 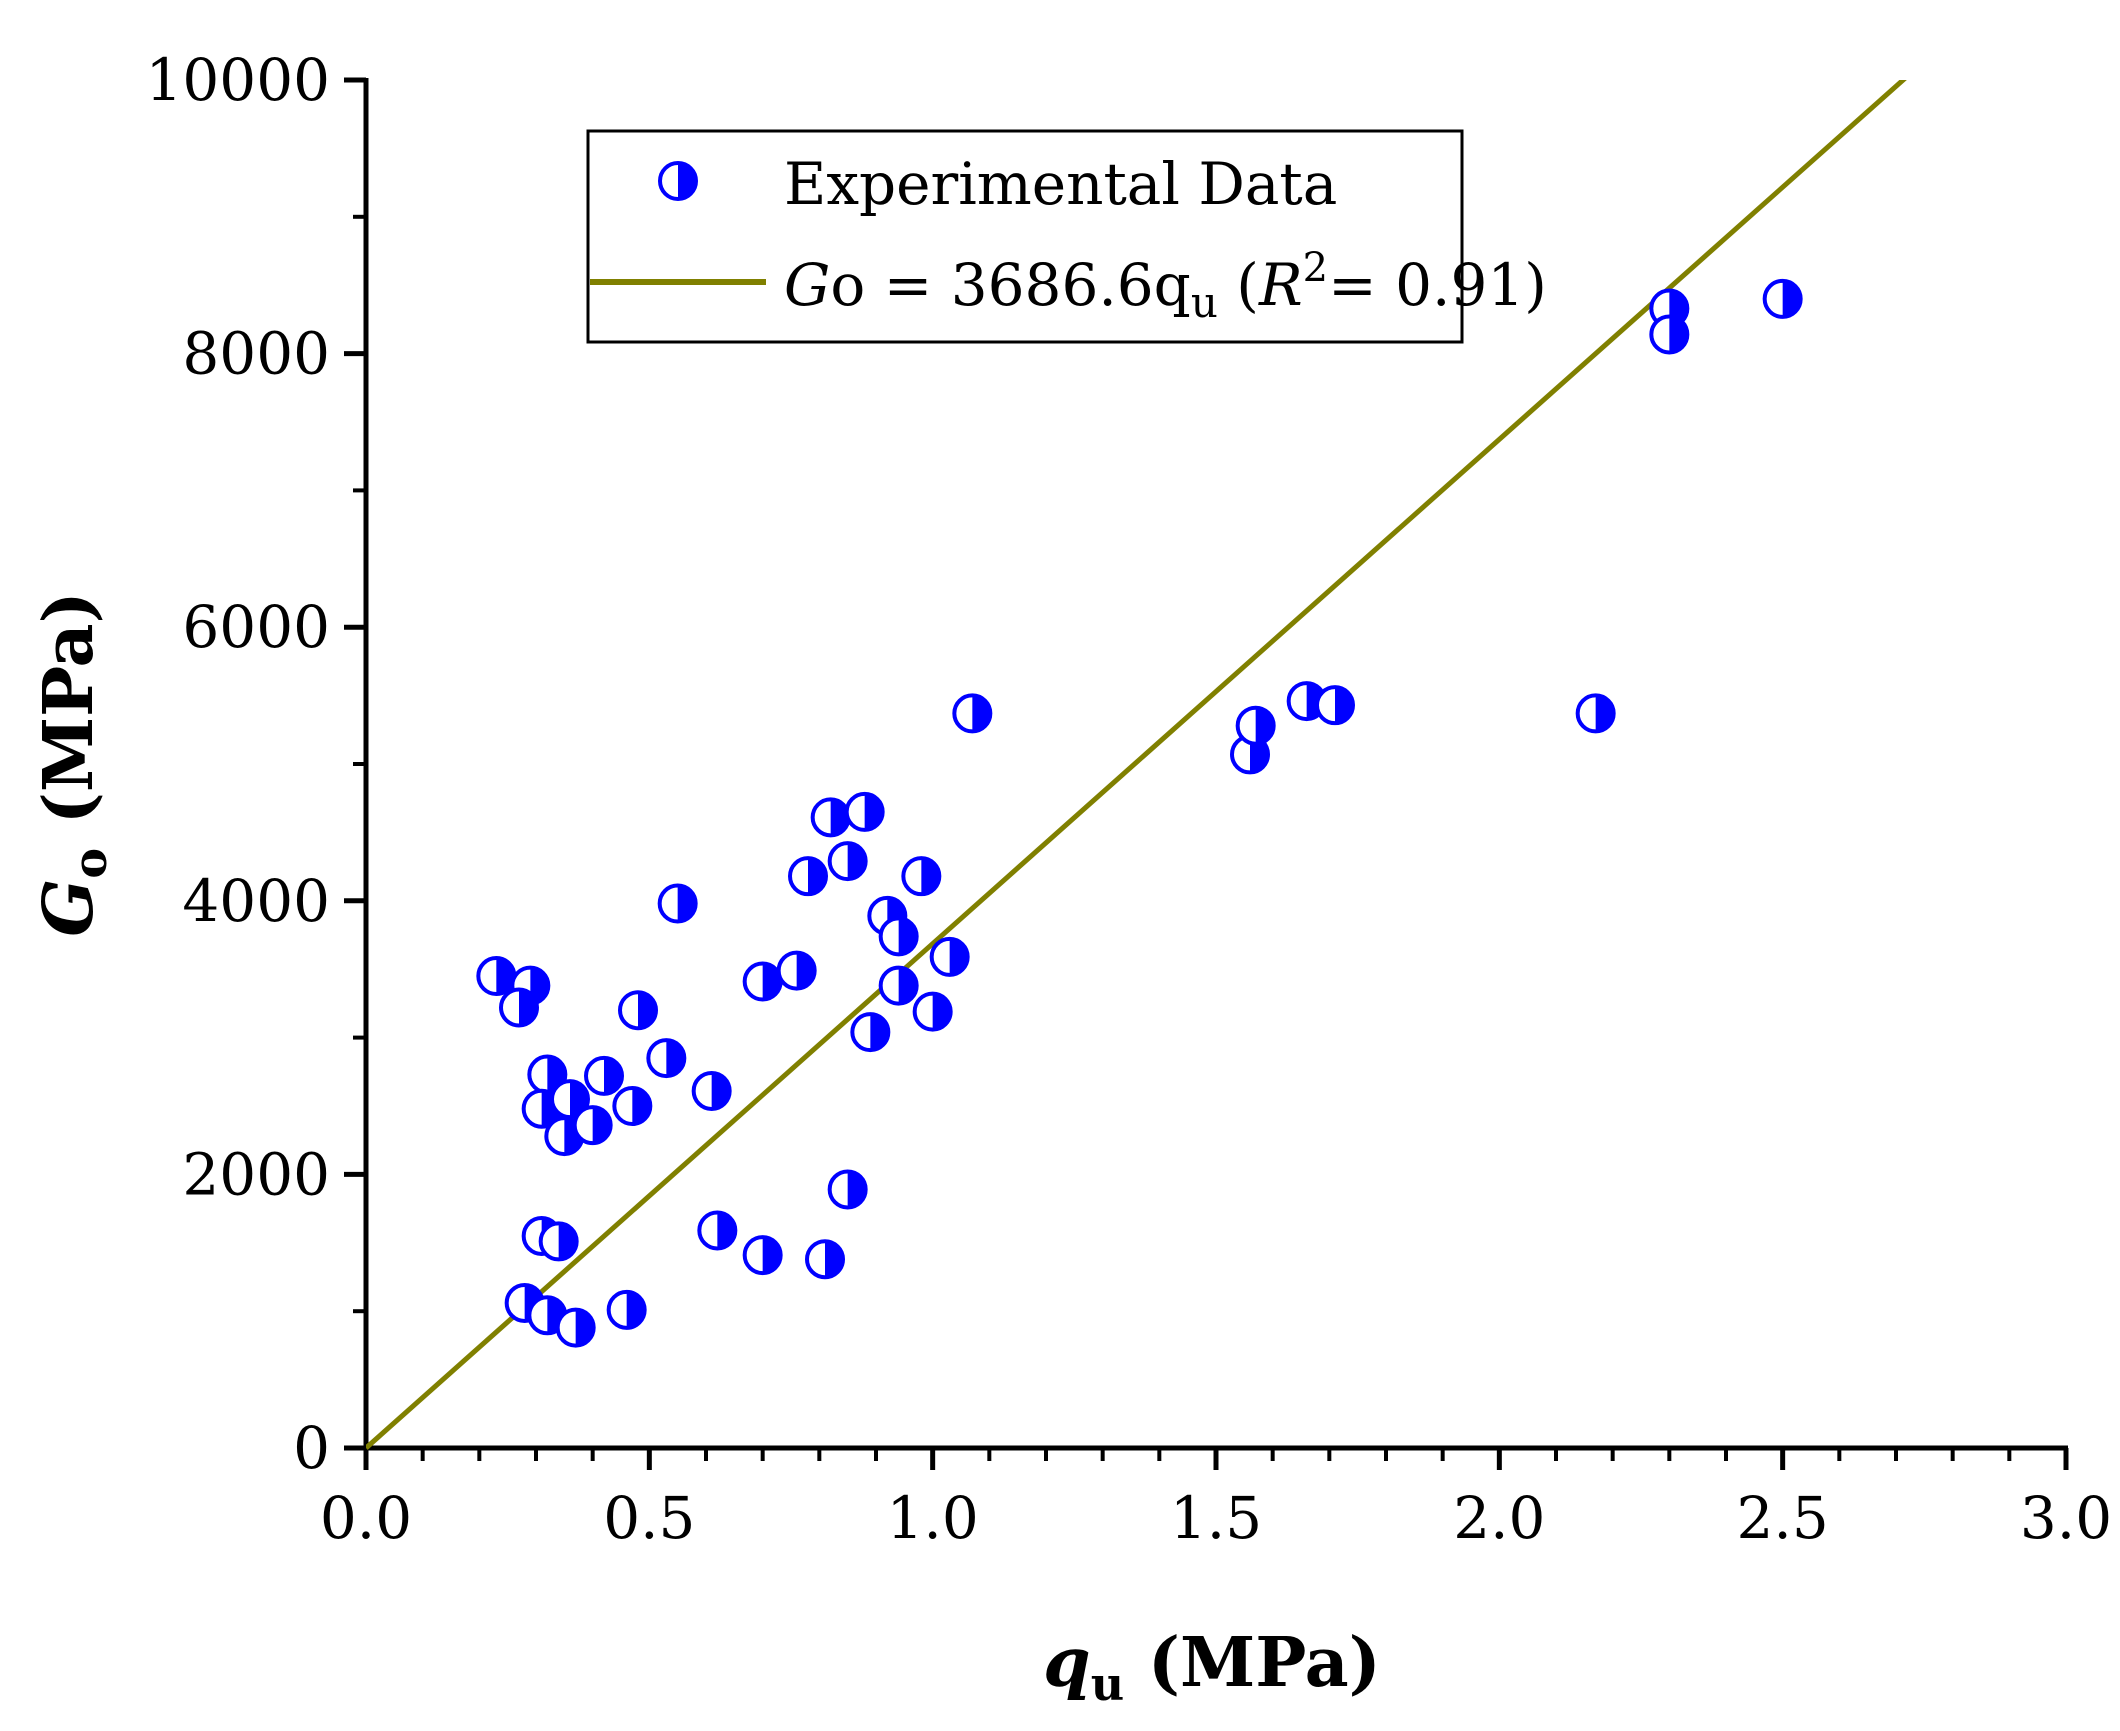 I want to click on legend-fit-open: (, so click(x=1238, y=285).